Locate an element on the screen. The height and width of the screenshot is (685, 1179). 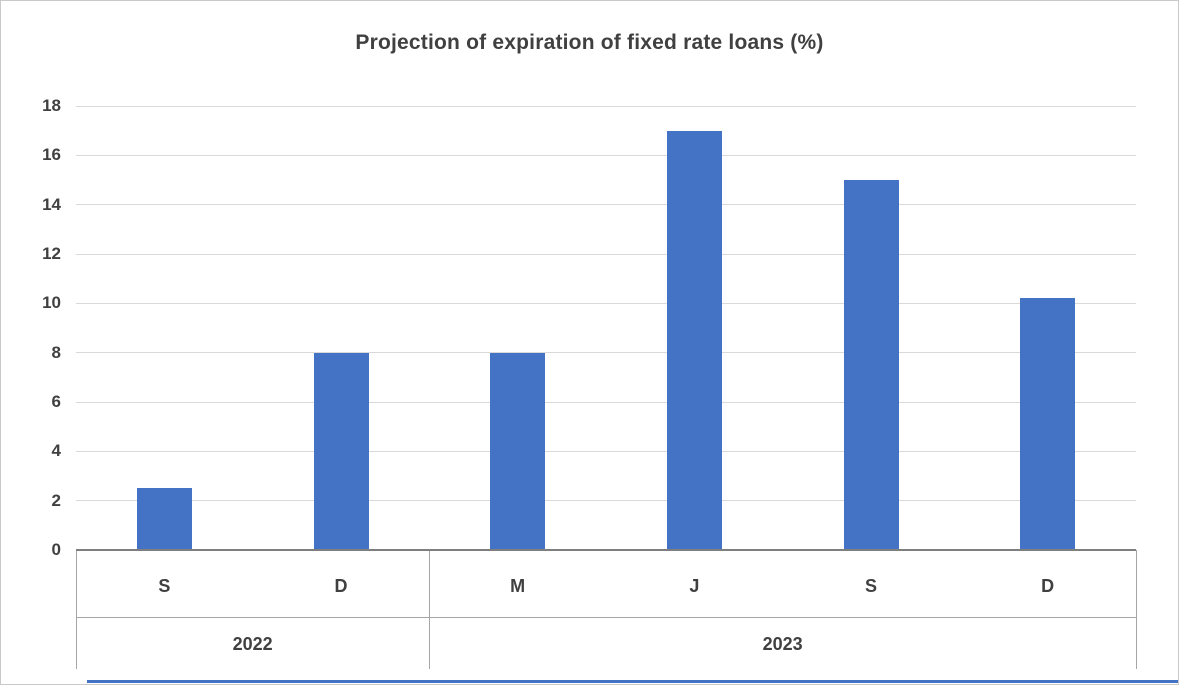
y-axis-tick-label: 0 is located at coordinates (56, 549).